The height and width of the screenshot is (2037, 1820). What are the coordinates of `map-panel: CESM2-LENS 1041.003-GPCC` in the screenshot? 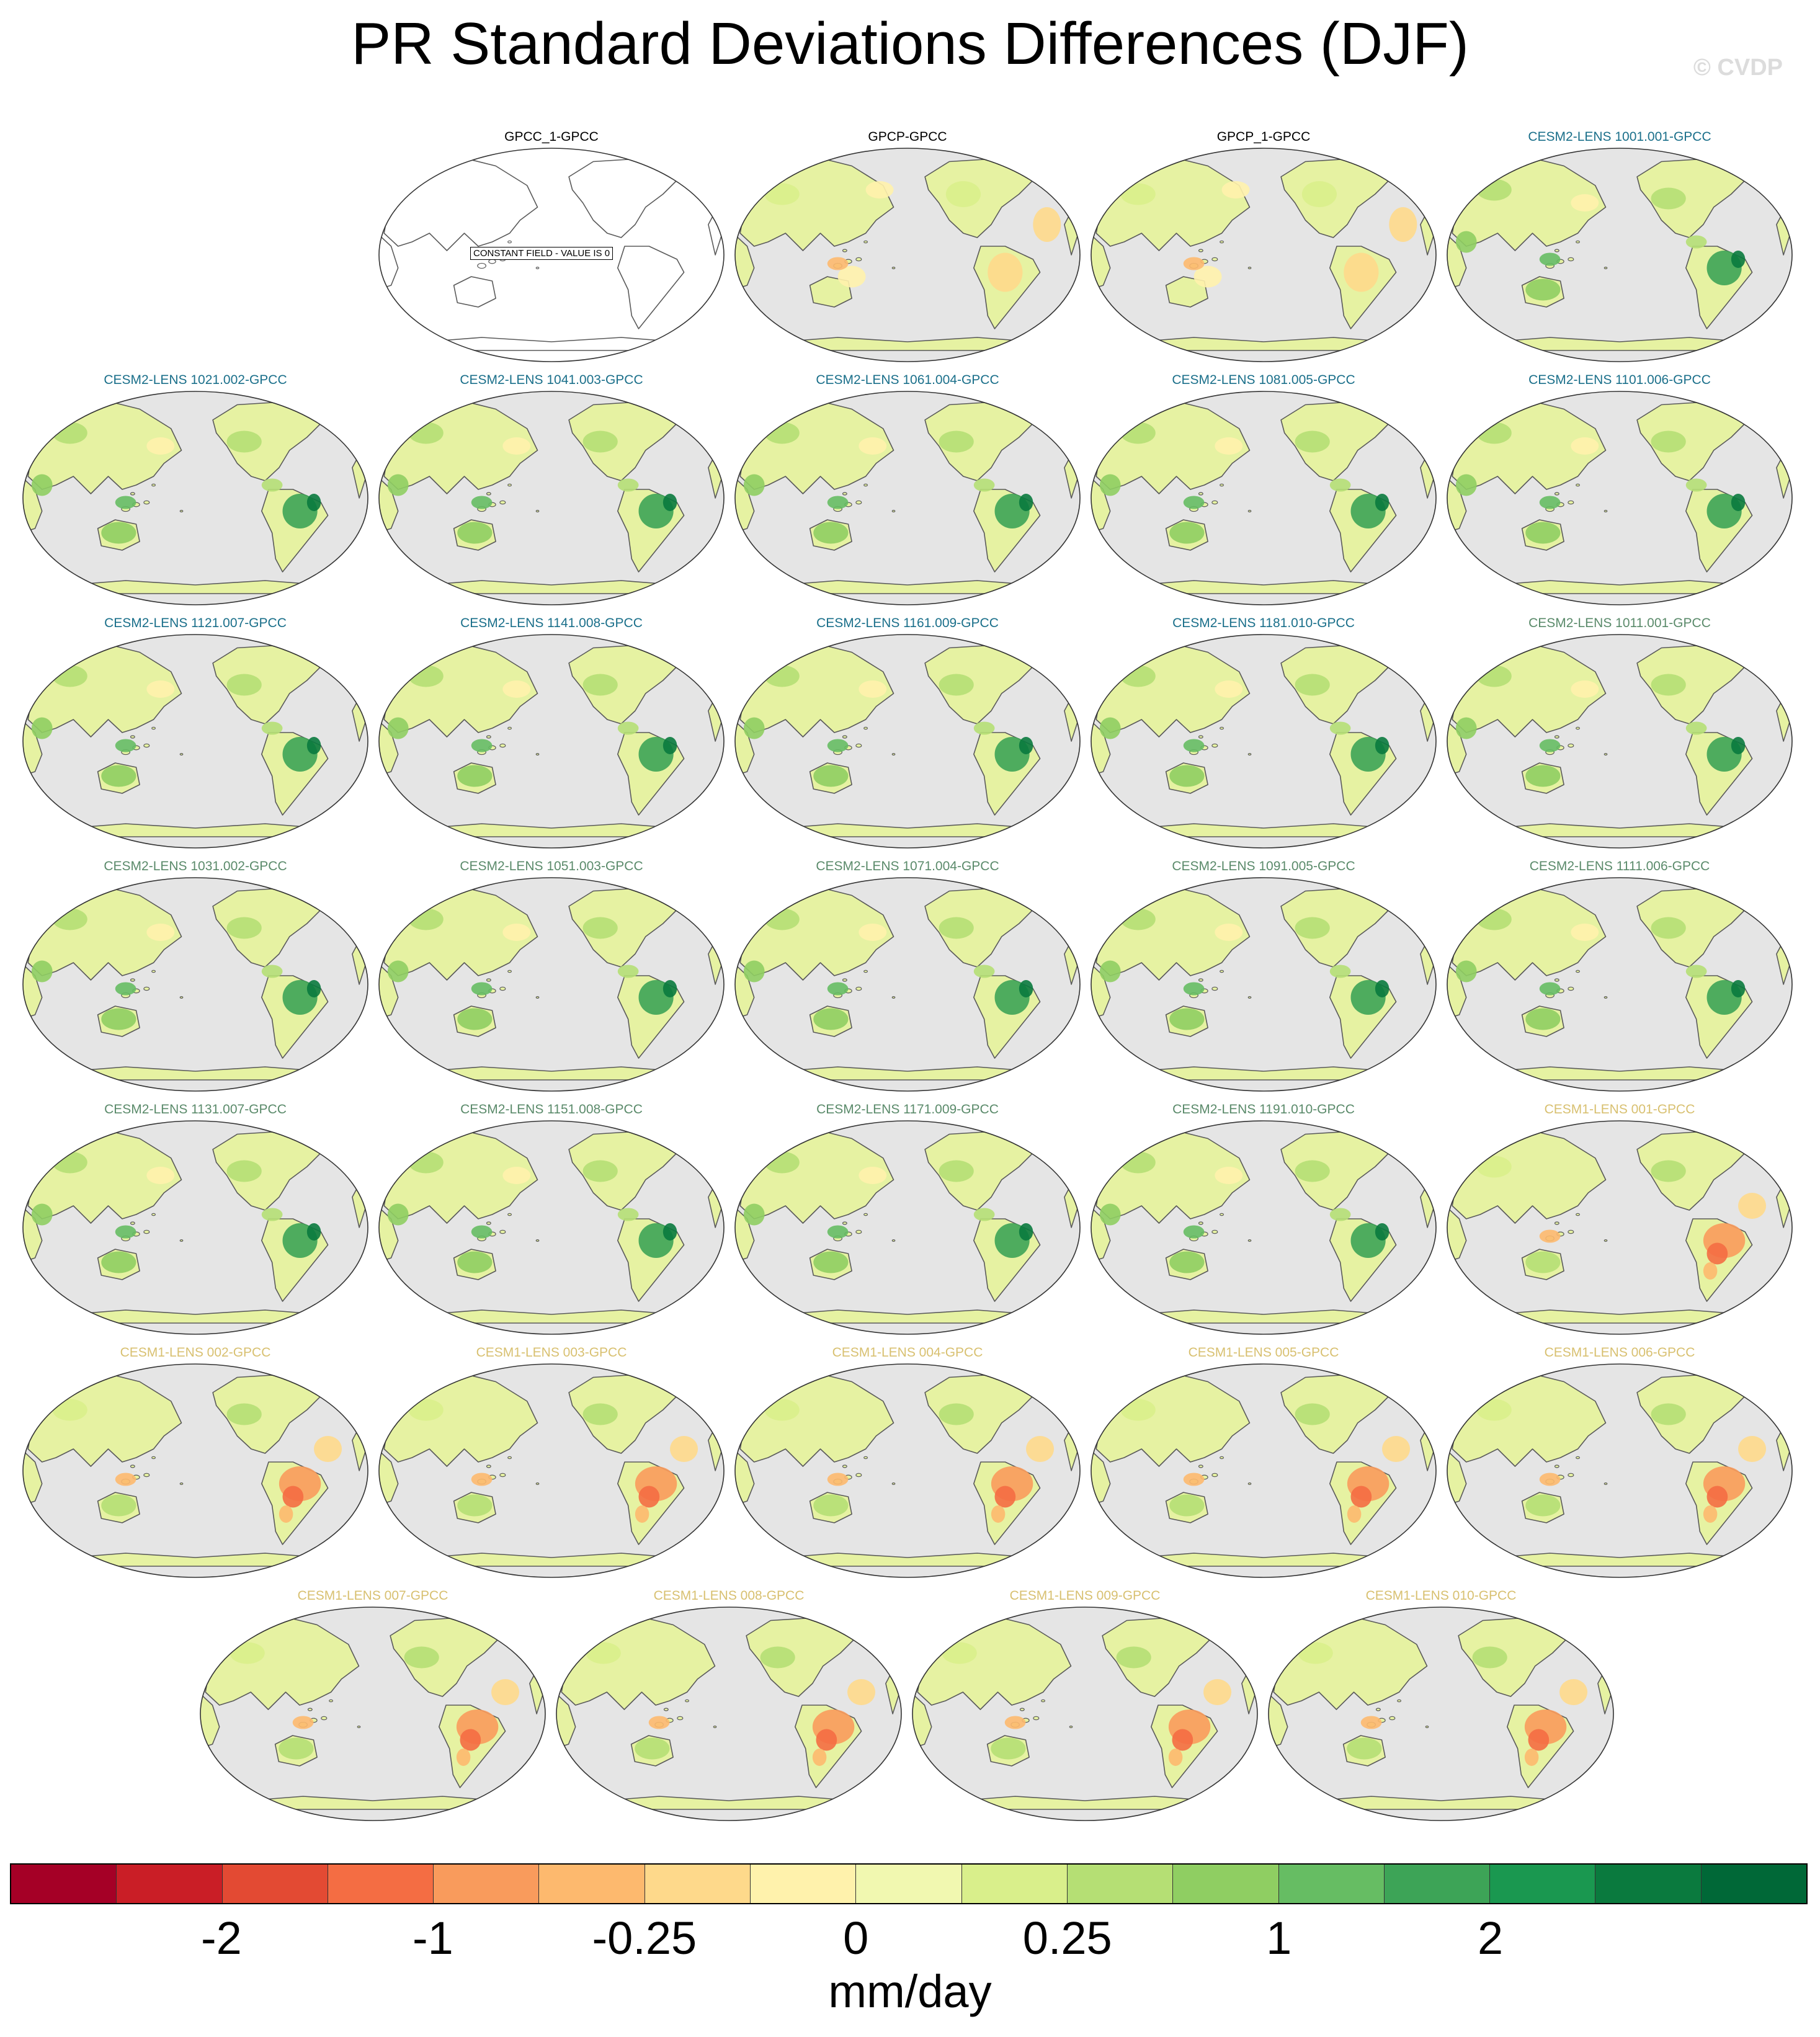 It's located at (551, 493).